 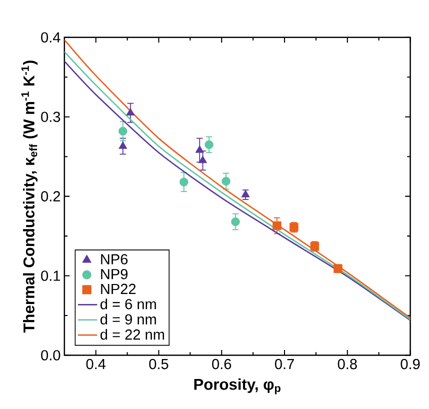 I want to click on y-tick-label: 0.4, so click(x=50, y=37).